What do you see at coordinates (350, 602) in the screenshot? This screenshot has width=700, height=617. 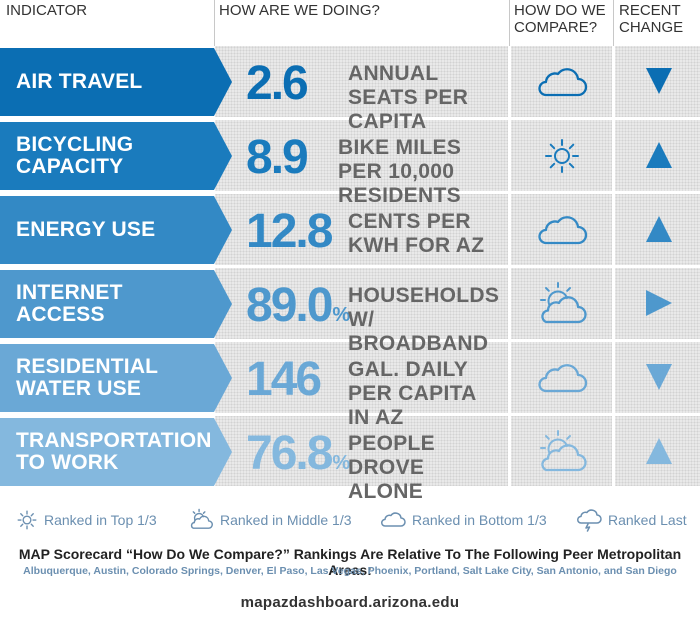 I see `site-url: mapazdashboard.arizona.edu` at bounding box center [350, 602].